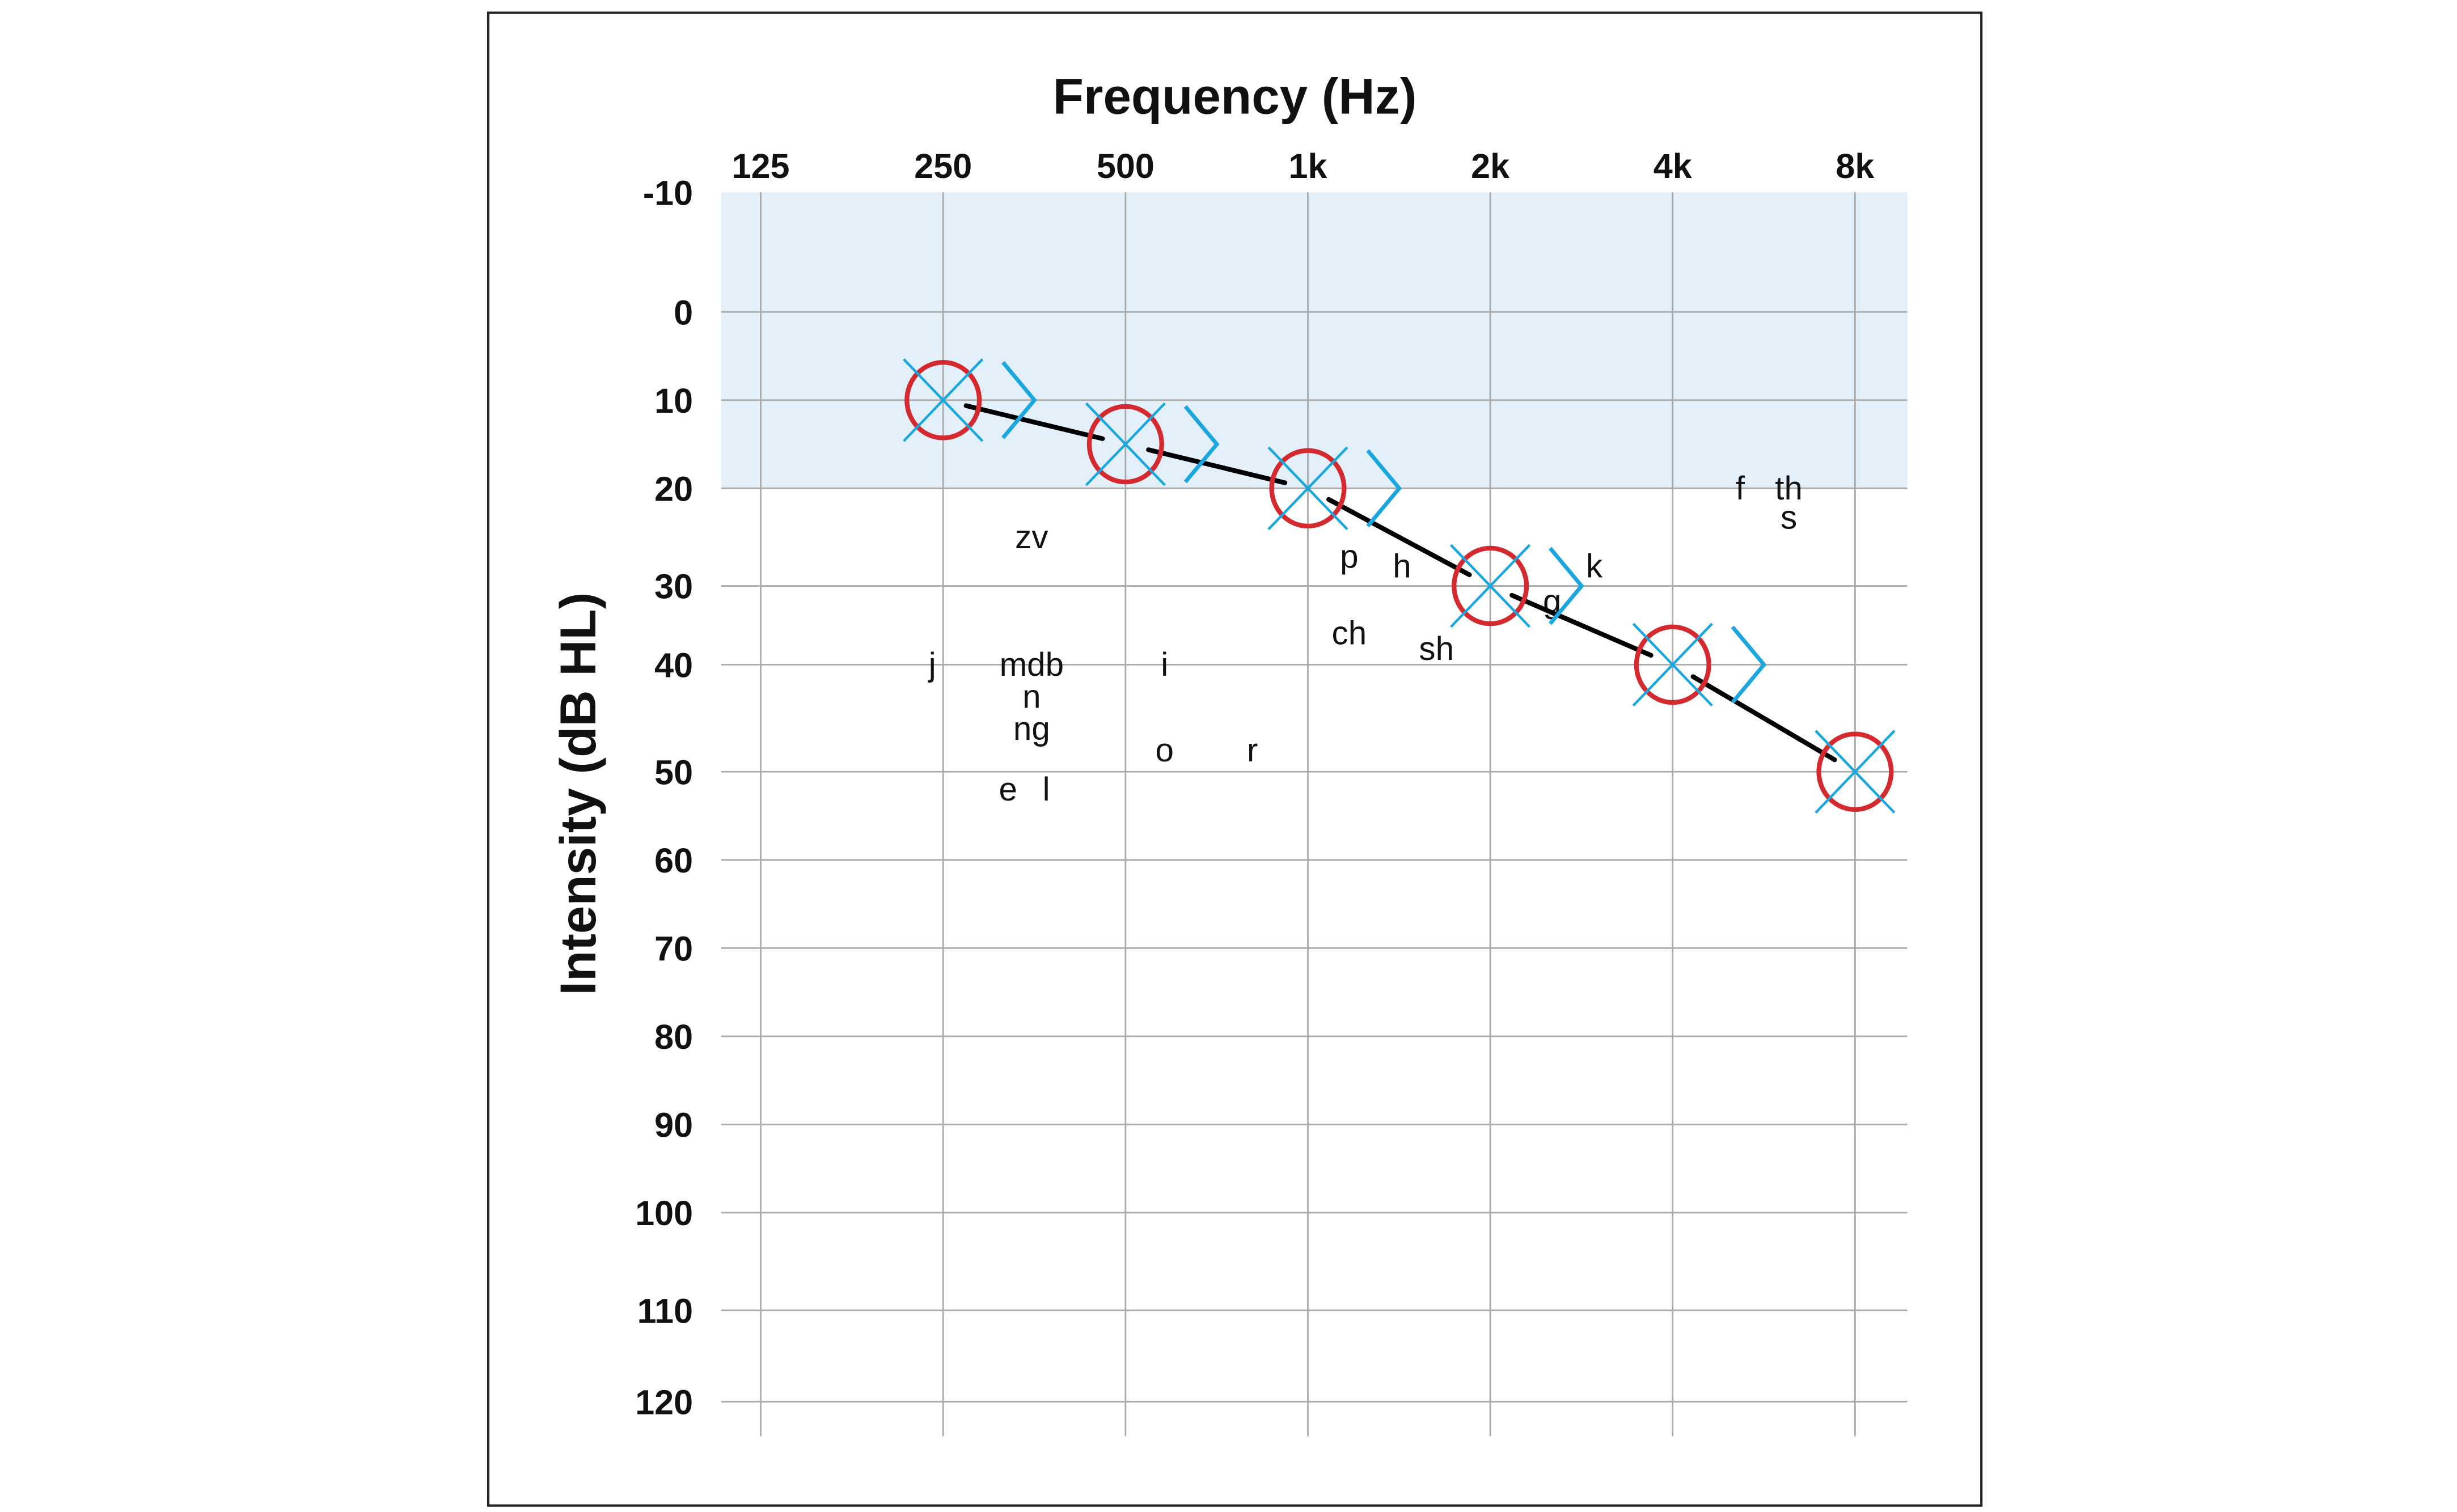 The width and height of the screenshot is (2457, 1512). I want to click on y-axis-title: Intensity (dB HL), so click(578, 794).